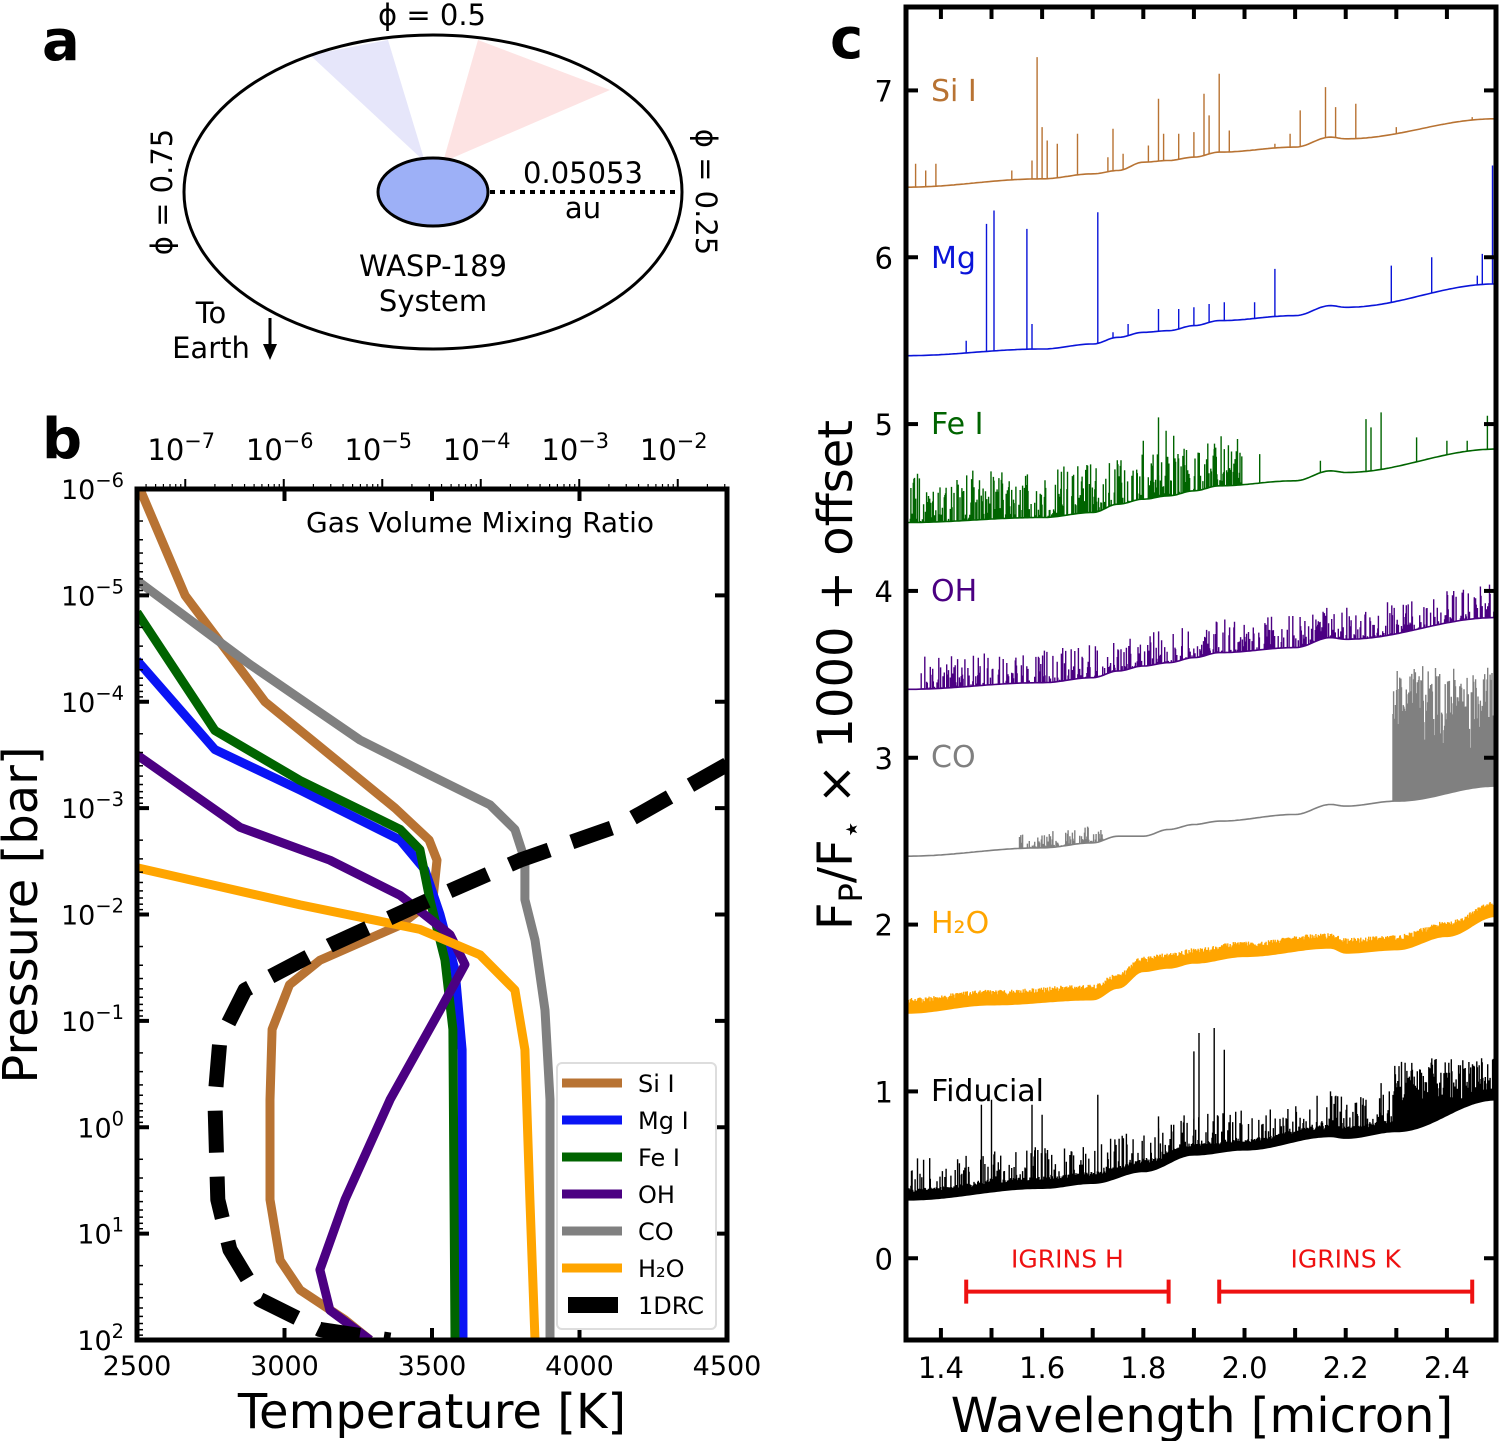 This screenshot has height=1445, width=1500. Describe the element at coordinates (432, 16) in the screenshot. I see `phase-0.5-label: ϕ = 0.5` at that location.